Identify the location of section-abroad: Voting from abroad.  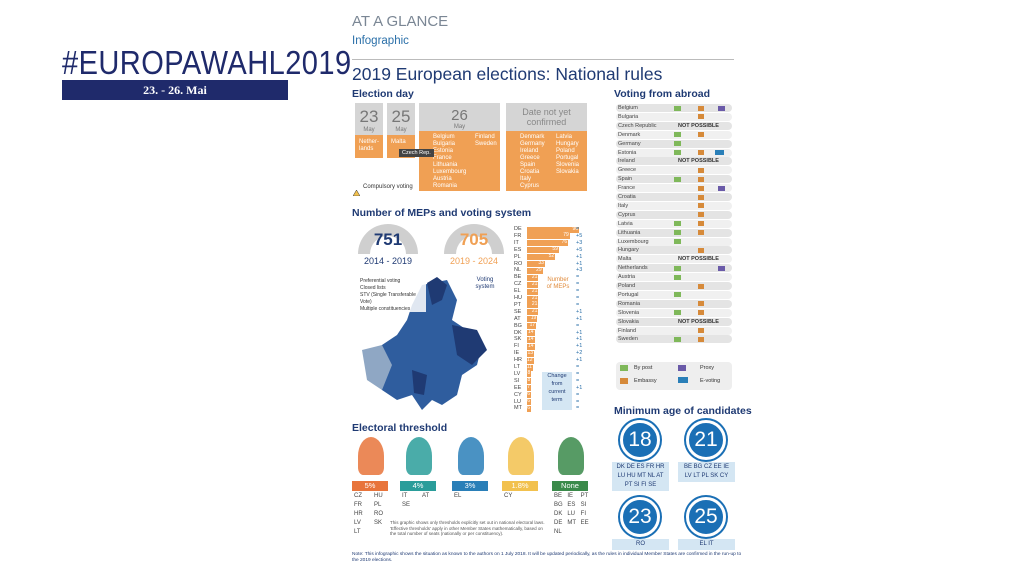
(662, 94).